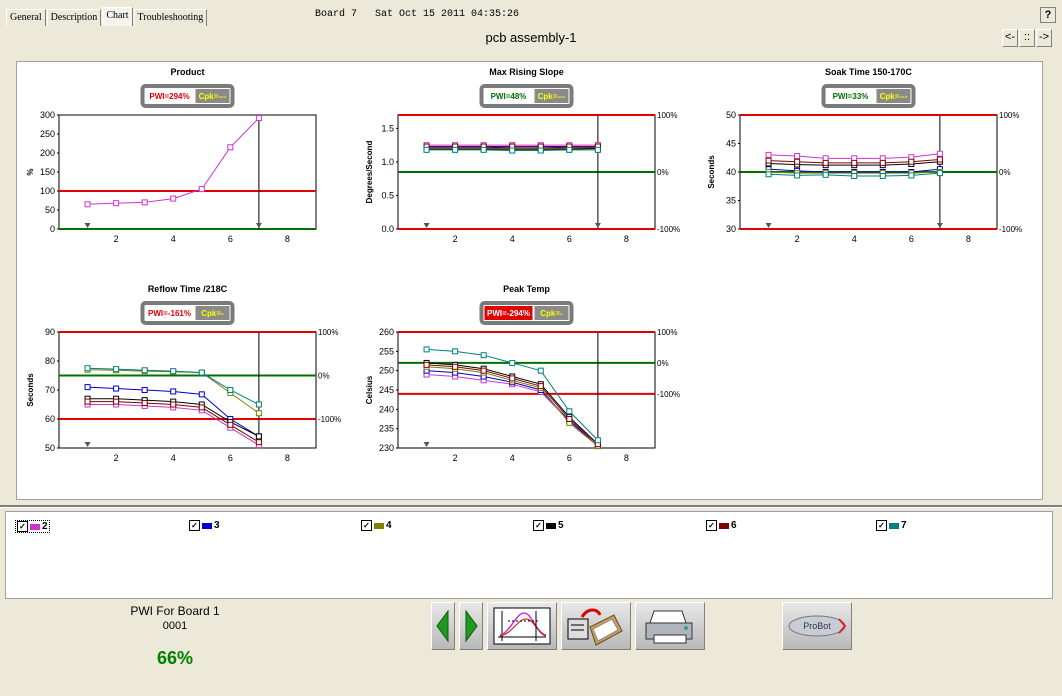 This screenshot has width=1062, height=696. What do you see at coordinates (47, 134) in the screenshot?
I see `y-tick-label: 250` at bounding box center [47, 134].